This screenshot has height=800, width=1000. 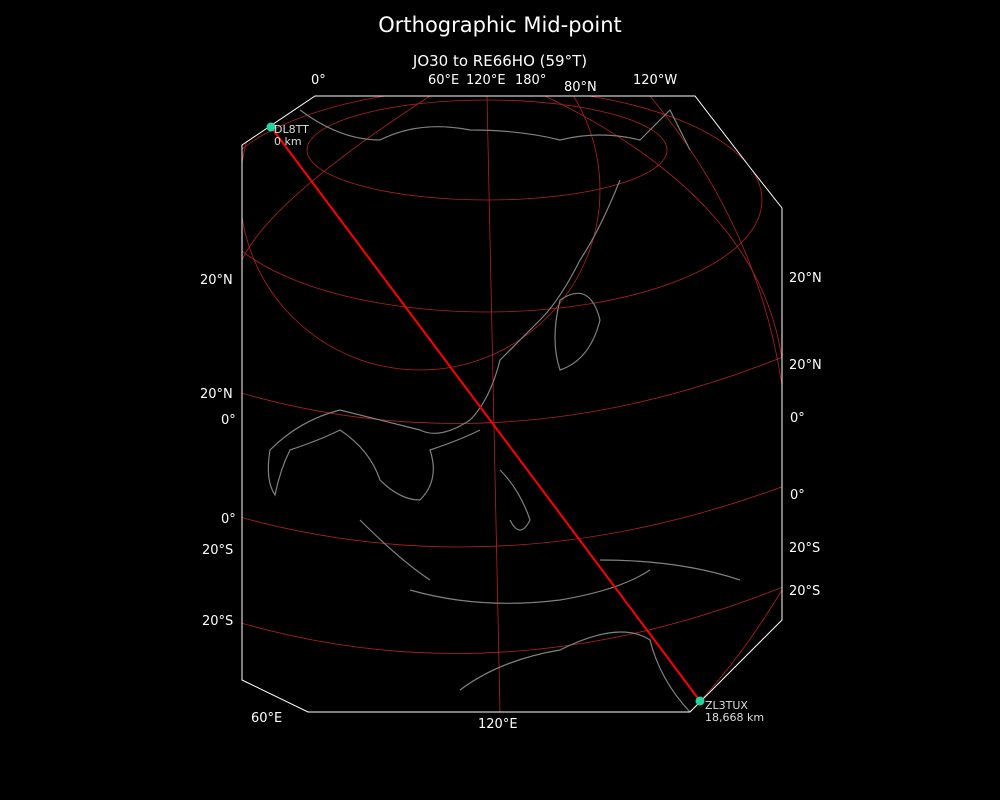 I want to click on station-marker-end, so click(x=700, y=701).